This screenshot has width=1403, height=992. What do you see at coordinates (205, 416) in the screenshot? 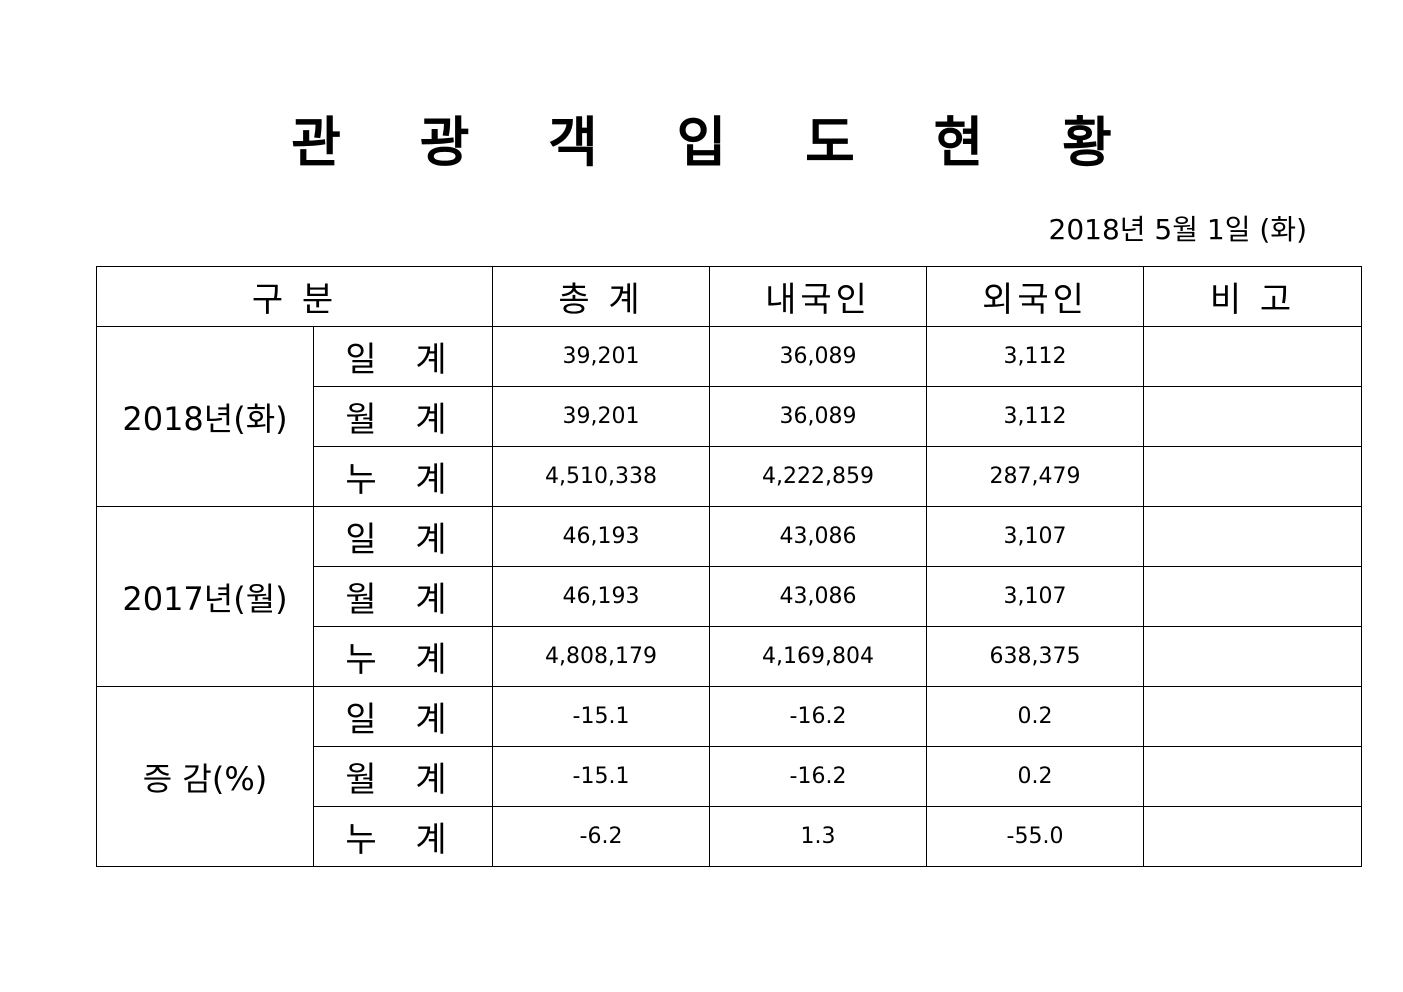
I see `group-label: 2018년(화)` at bounding box center [205, 416].